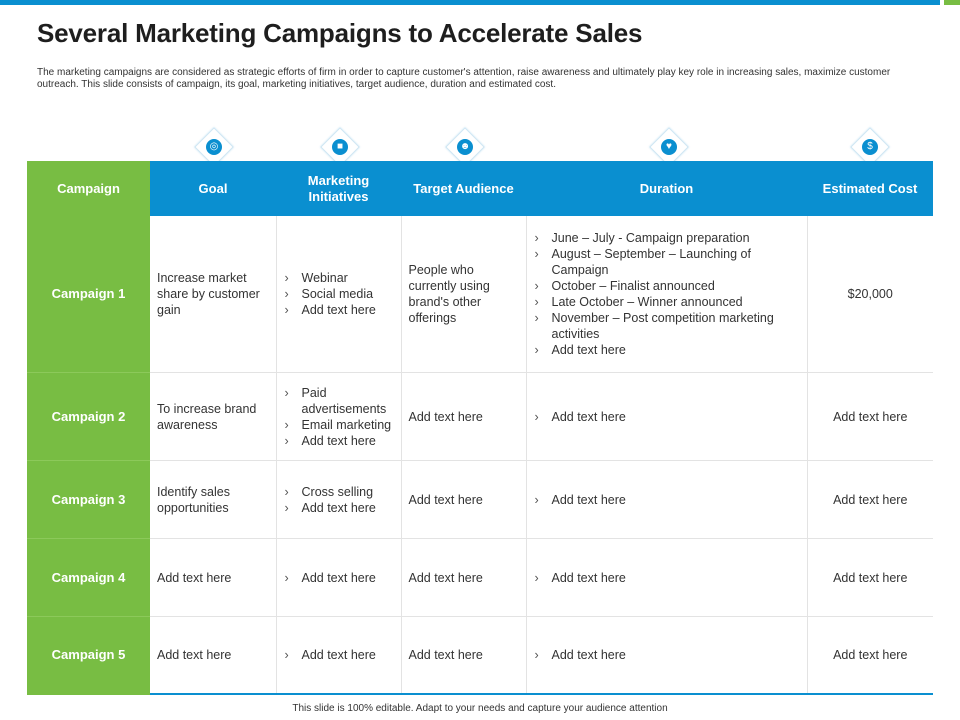  What do you see at coordinates (339, 492) in the screenshot?
I see `initiative-item: Cross selling` at bounding box center [339, 492].